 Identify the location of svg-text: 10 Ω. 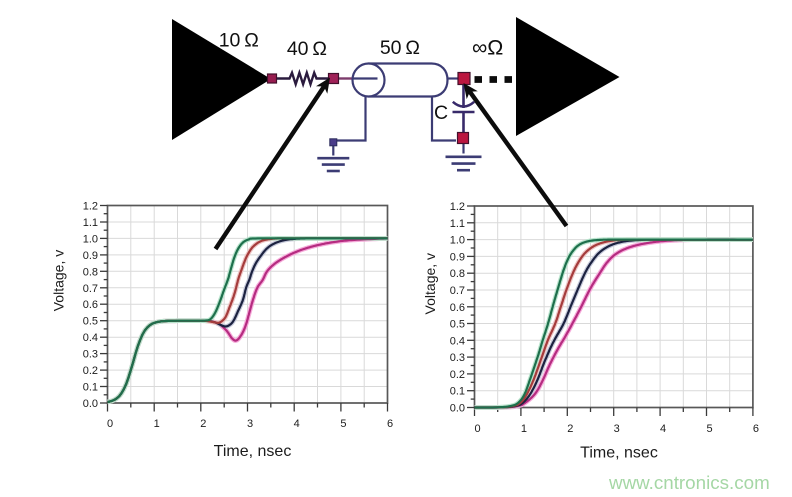
(239, 40).